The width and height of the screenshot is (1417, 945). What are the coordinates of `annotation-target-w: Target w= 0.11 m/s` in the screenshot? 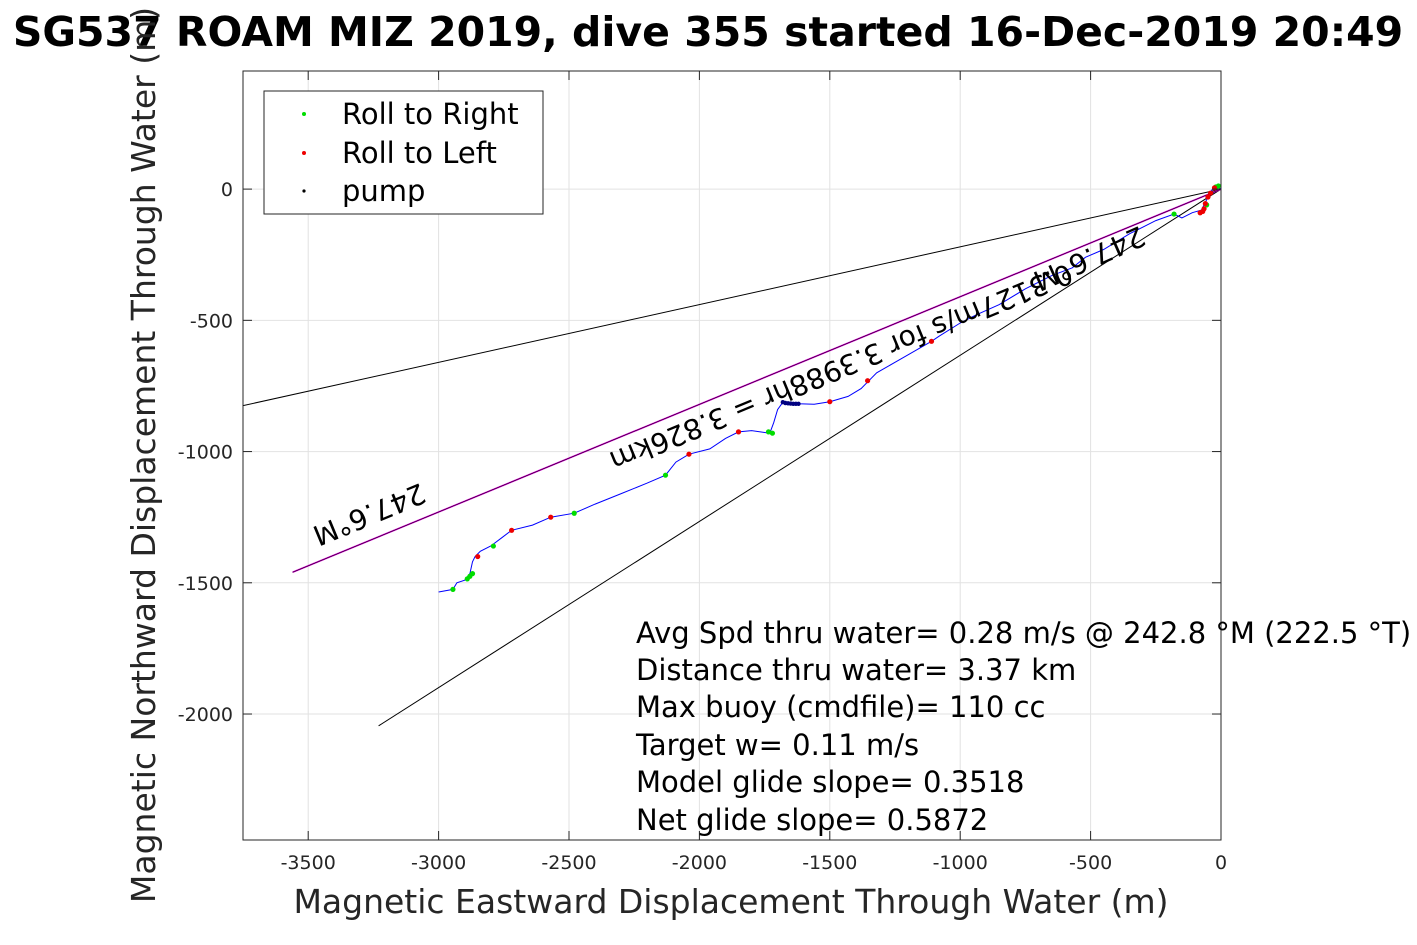 It's located at (777, 745).